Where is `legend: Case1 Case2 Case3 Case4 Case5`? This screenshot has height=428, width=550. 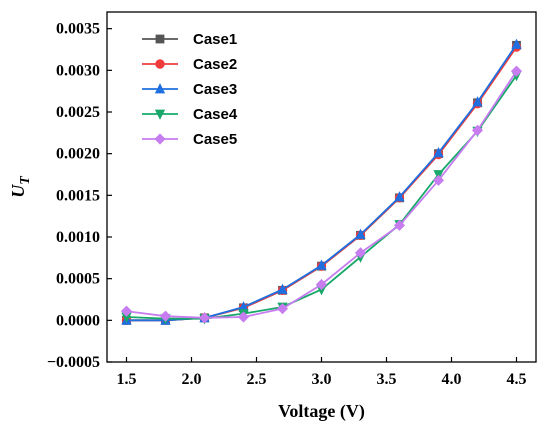 legend: Case1 Case2 Case3 Case4 Case5 is located at coordinates (190, 89).